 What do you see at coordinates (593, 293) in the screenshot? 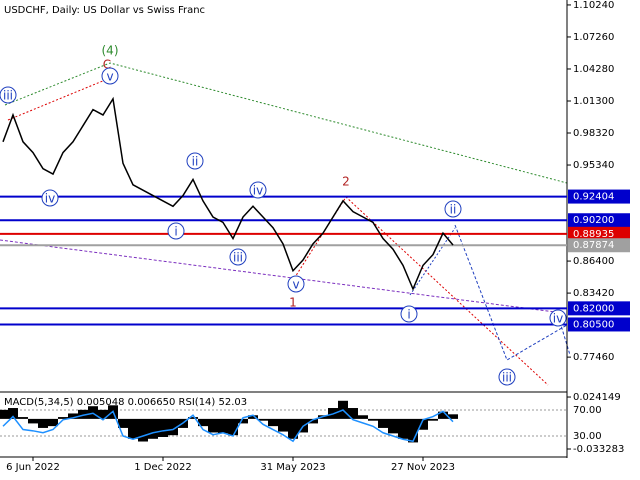
I see `y-tick-label: 0.83420` at bounding box center [593, 293].